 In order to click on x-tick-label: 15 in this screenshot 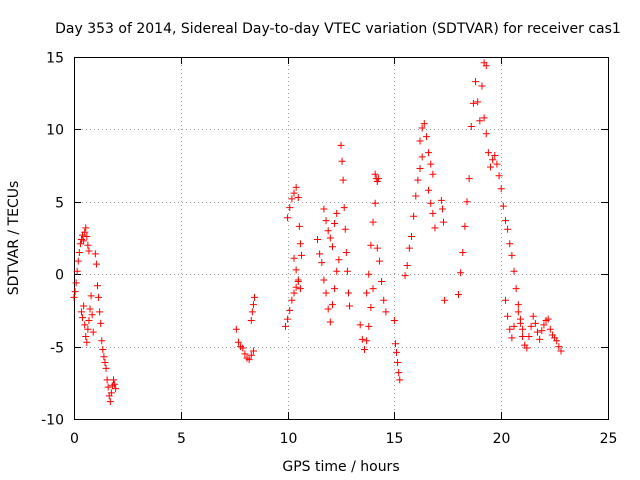, I will do `click(395, 439)`.